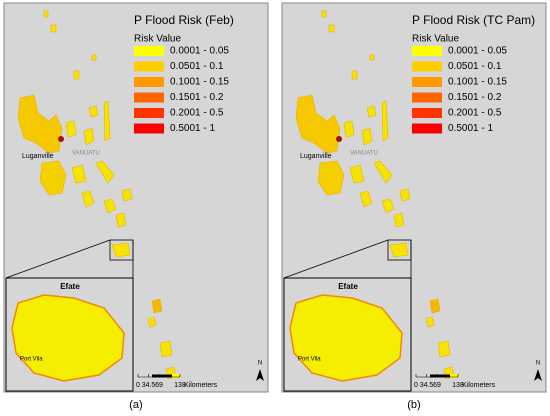 The height and width of the screenshot is (416, 550). Describe the element at coordinates (135, 405) in the screenshot. I see `caption: (a)` at that location.